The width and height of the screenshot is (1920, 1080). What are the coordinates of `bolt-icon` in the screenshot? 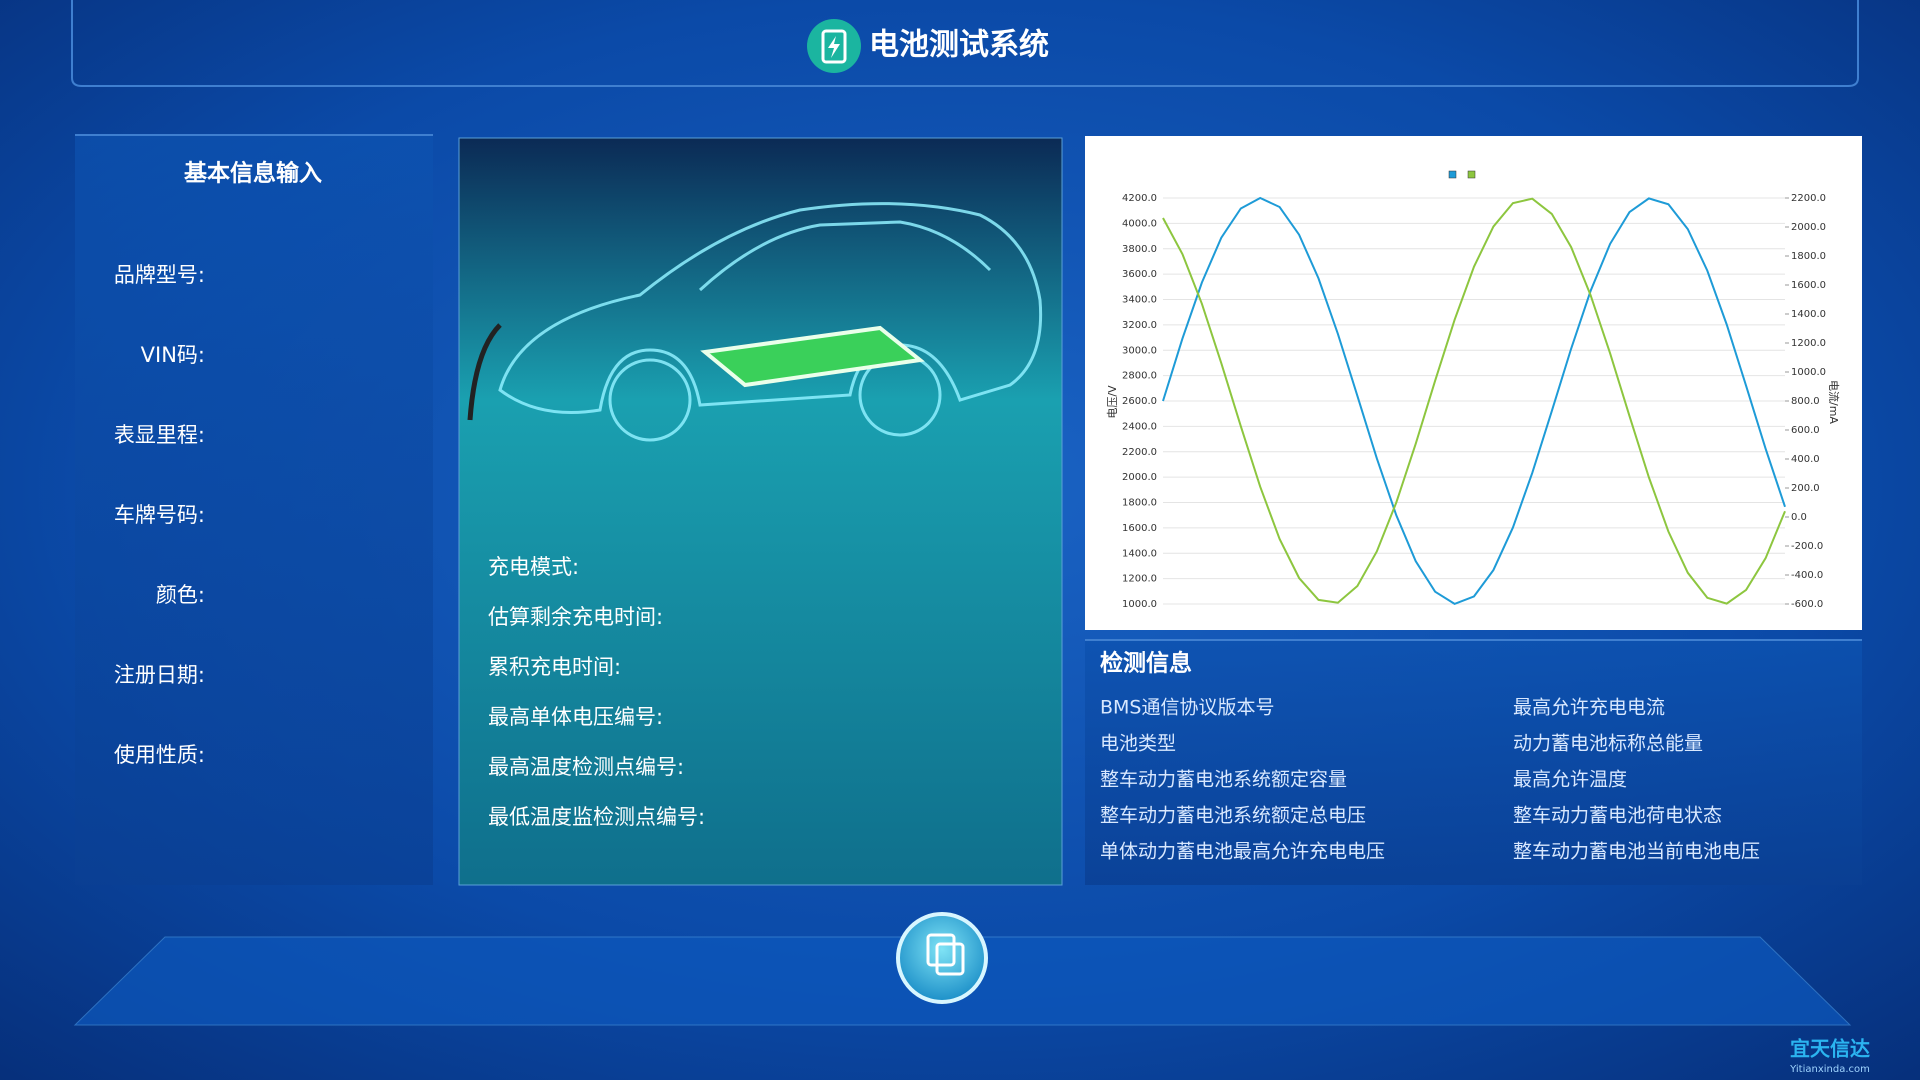 It's located at (834, 47).